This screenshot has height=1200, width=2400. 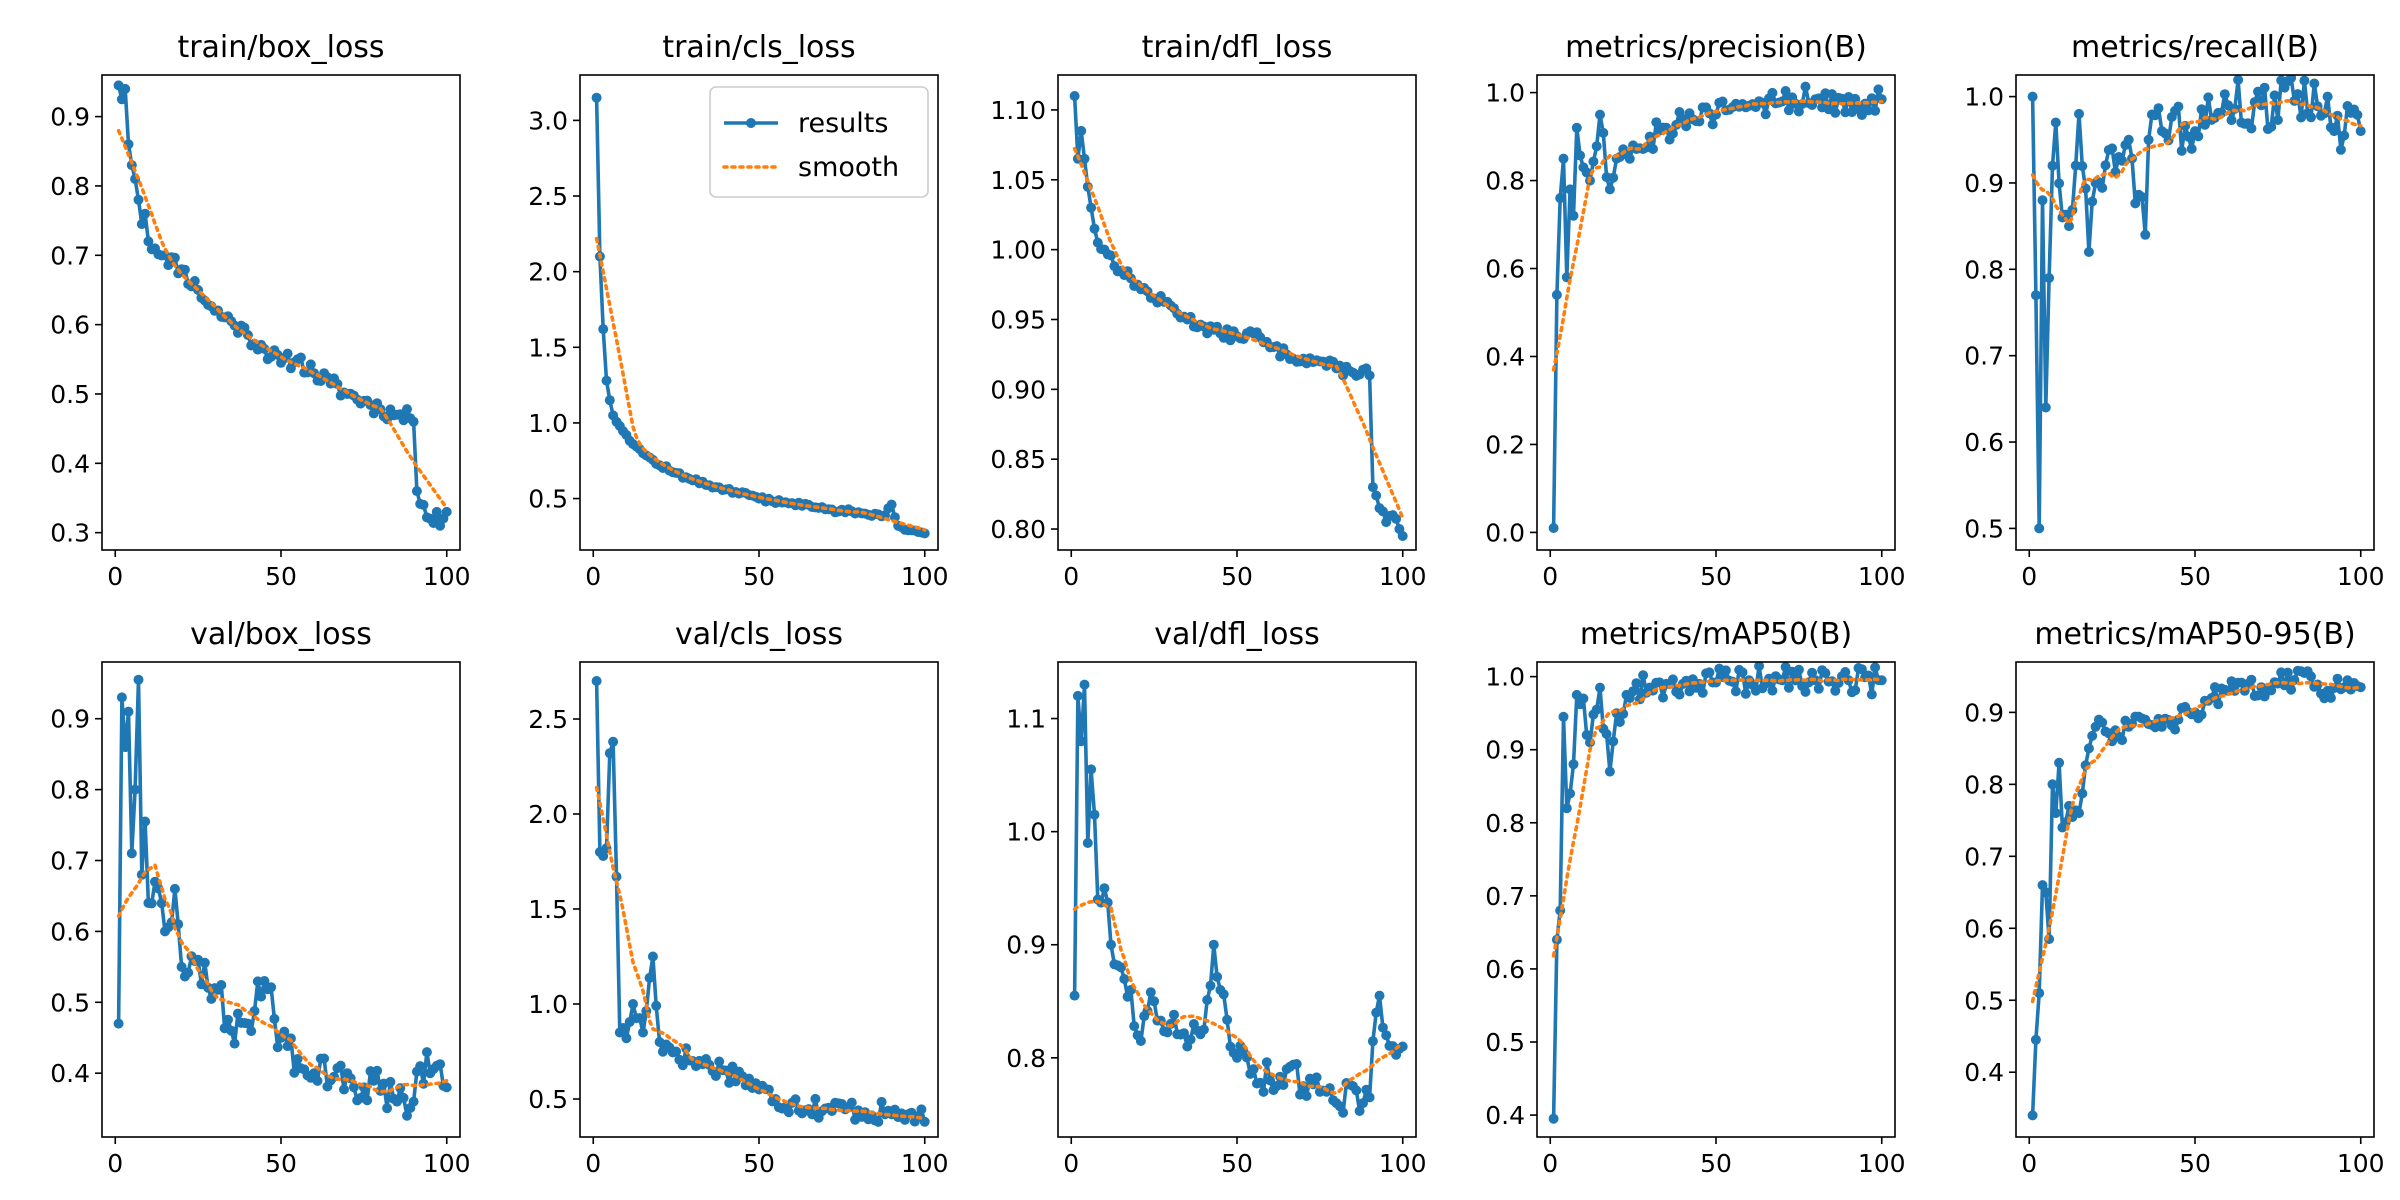 What do you see at coordinates (1505, 269) in the screenshot?
I see `y-tick-label: 0.6` at bounding box center [1505, 269].